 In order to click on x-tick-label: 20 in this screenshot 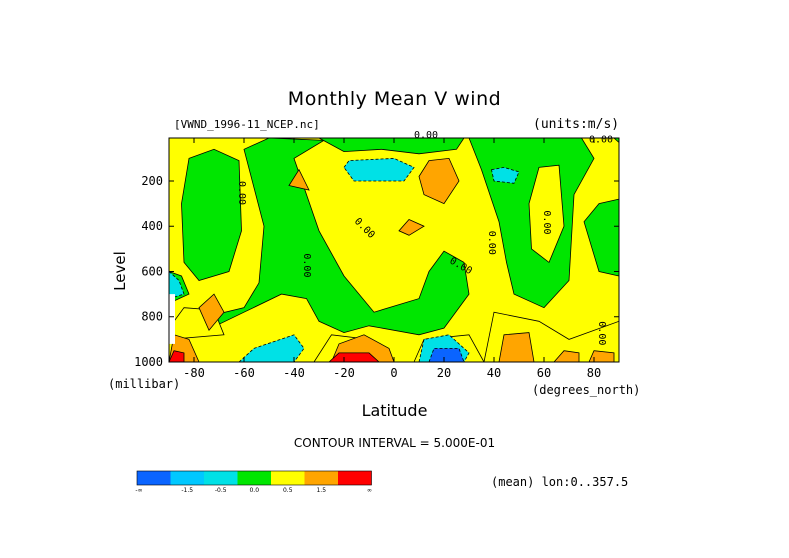, I will do `click(444, 373)`.